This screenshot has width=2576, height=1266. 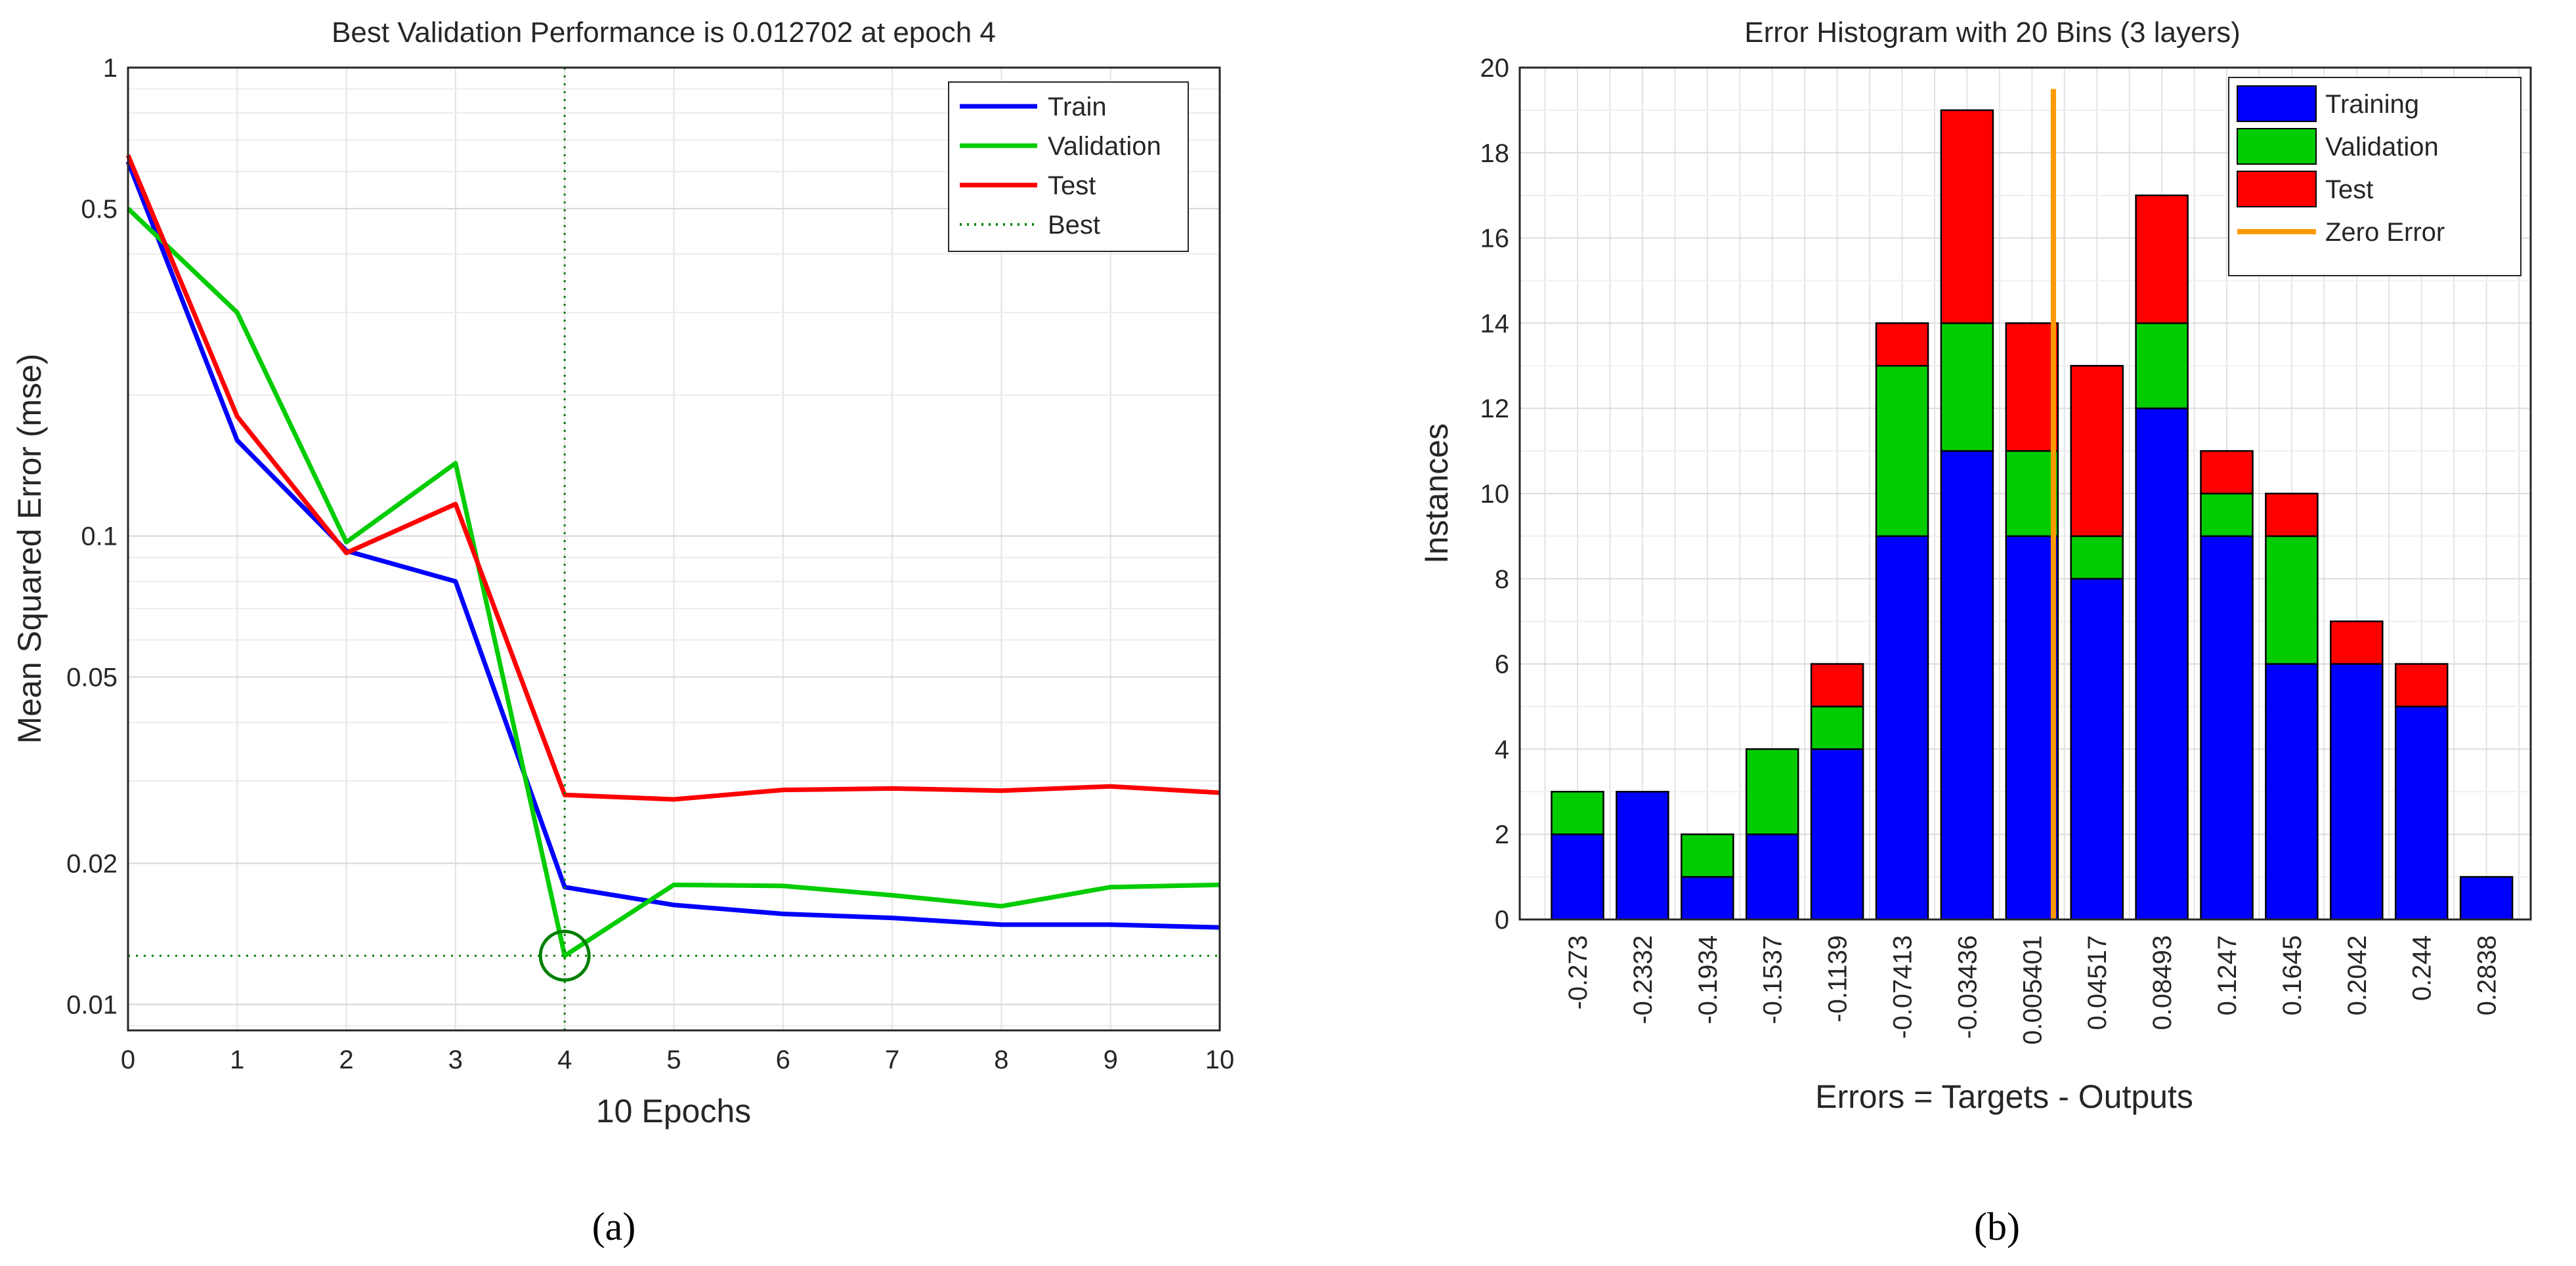 I want to click on best-circle, so click(x=564, y=955).